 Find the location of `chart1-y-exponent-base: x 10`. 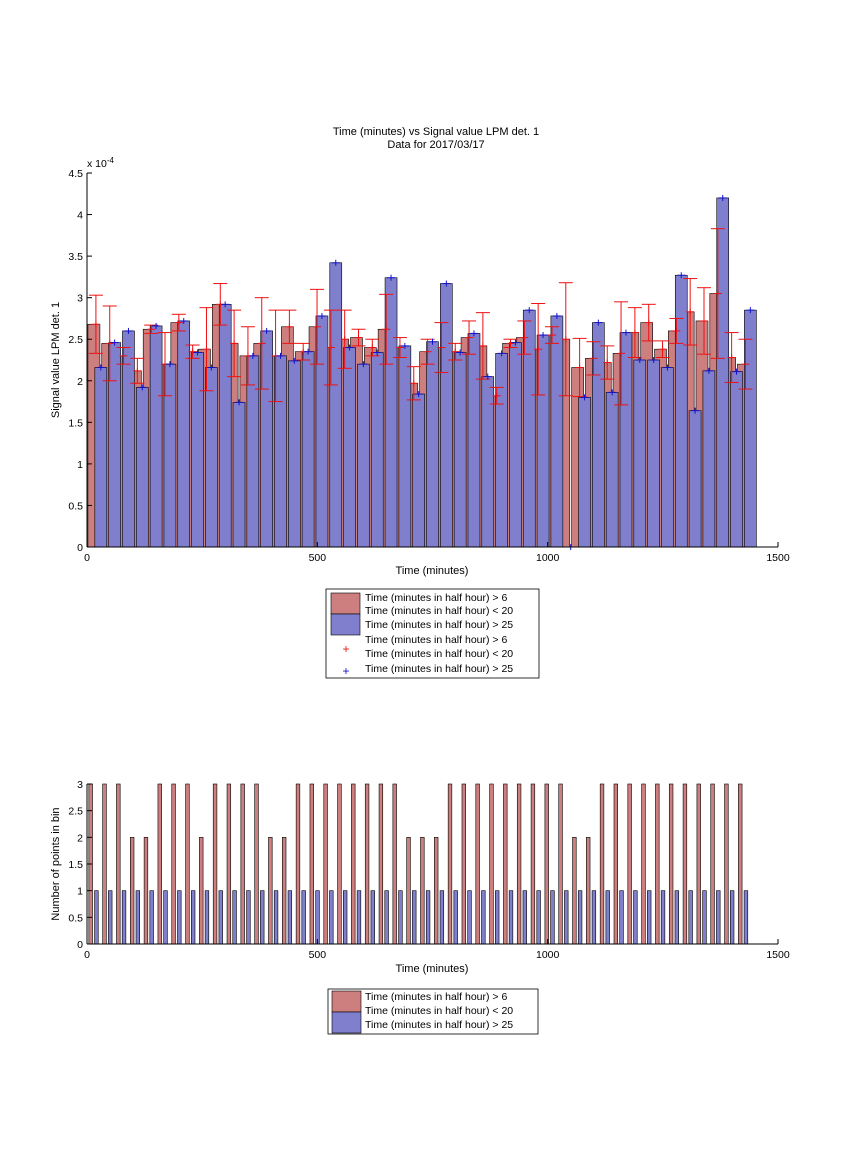

chart1-y-exponent-base: x 10 is located at coordinates (97, 164).